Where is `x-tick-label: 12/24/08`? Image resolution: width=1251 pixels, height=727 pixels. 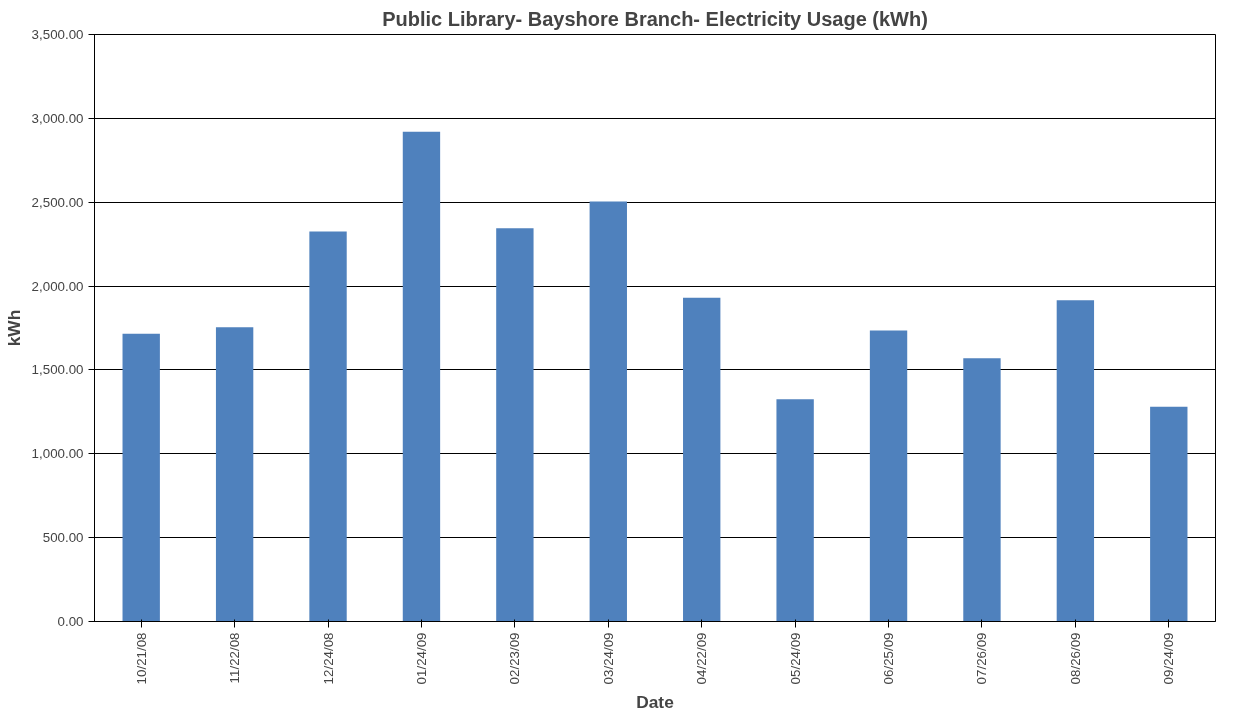
x-tick-label: 12/24/08 is located at coordinates (328, 658).